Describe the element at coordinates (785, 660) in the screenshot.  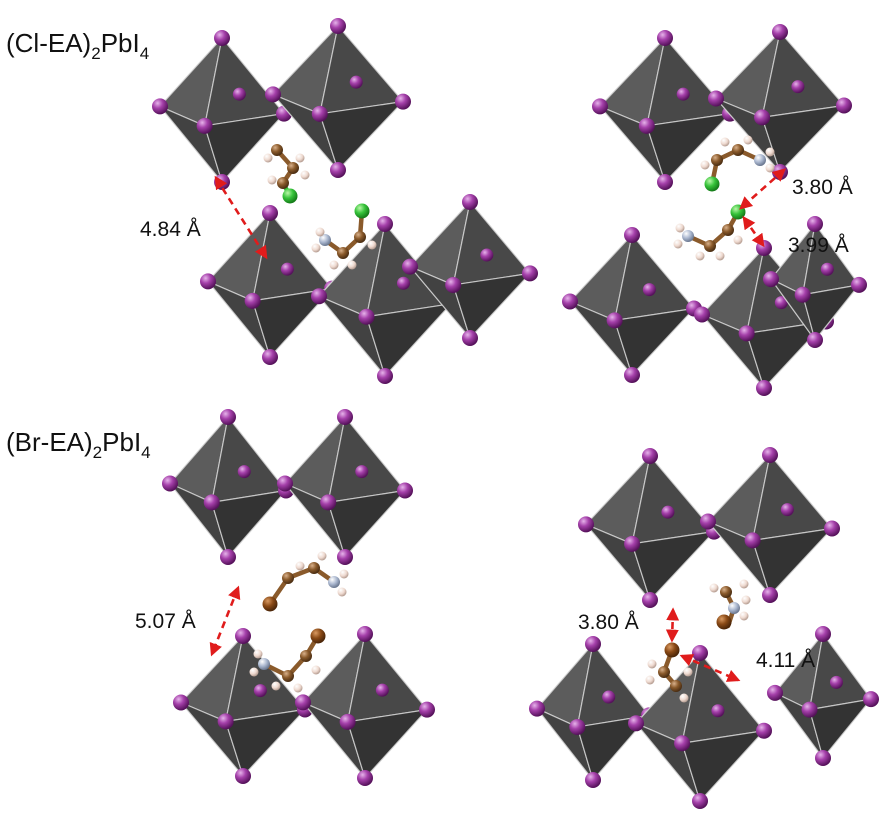
I see `distance-label-br-right-right: 4.11 Å` at that location.